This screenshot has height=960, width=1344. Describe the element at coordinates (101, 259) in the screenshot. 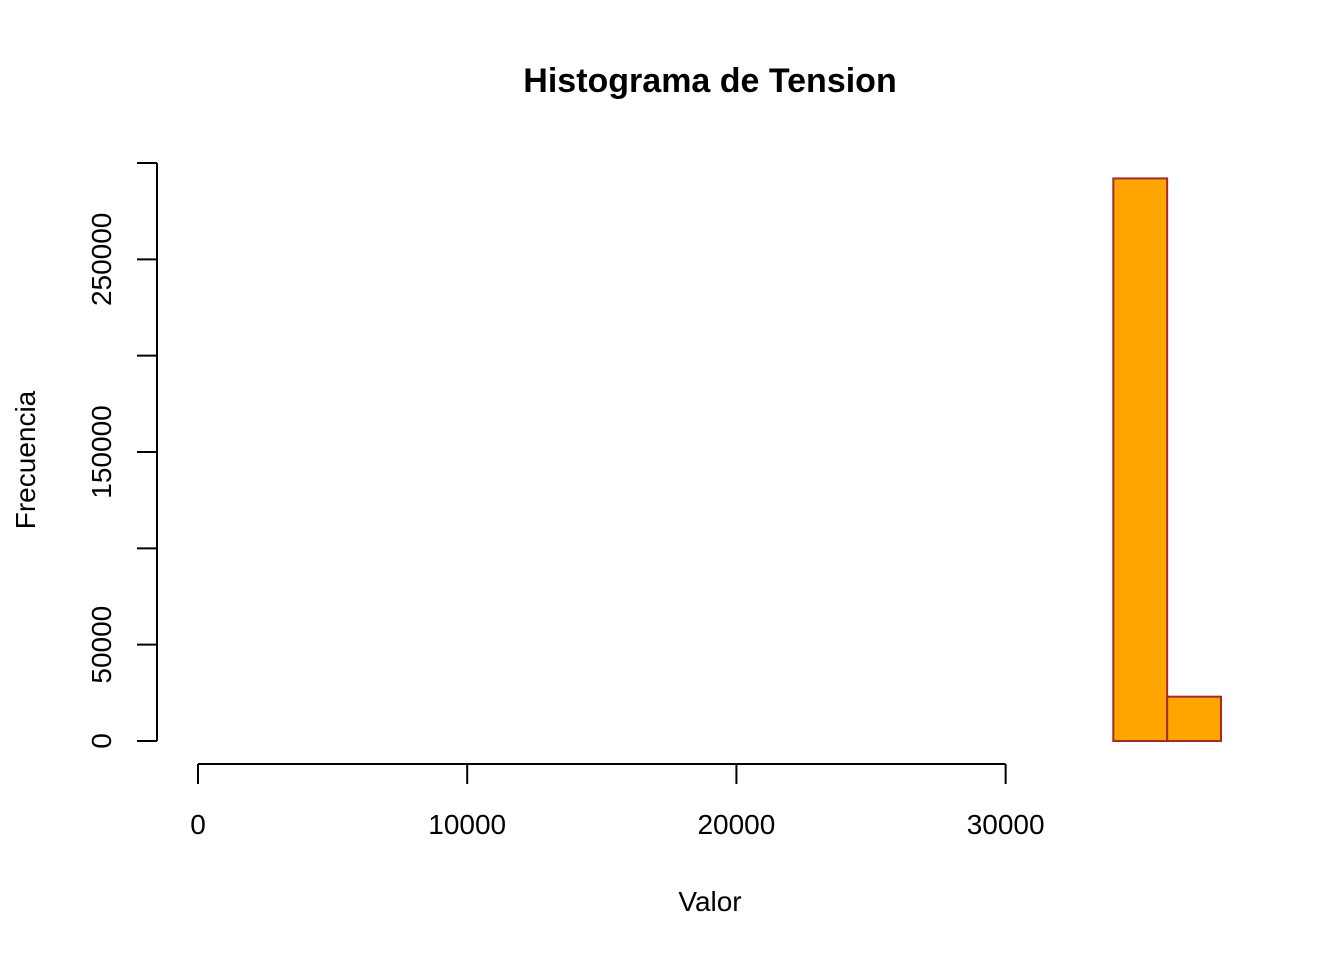

I see `y-tick-label: 250000` at that location.